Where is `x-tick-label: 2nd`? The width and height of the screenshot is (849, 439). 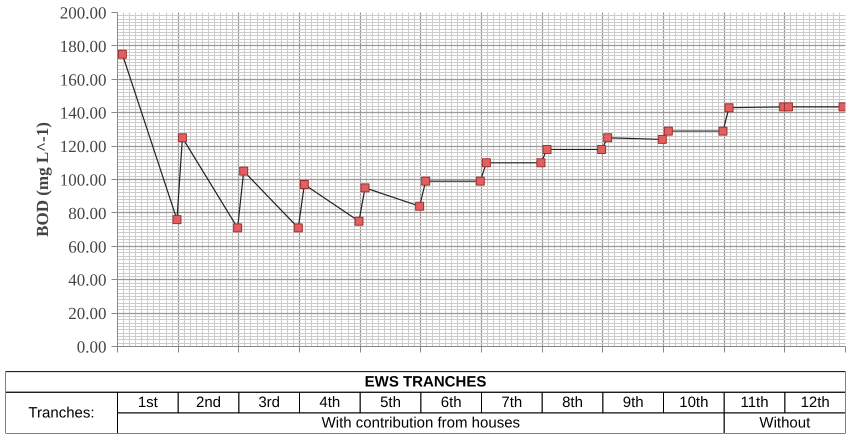
x-tick-label: 2nd is located at coordinates (209, 403).